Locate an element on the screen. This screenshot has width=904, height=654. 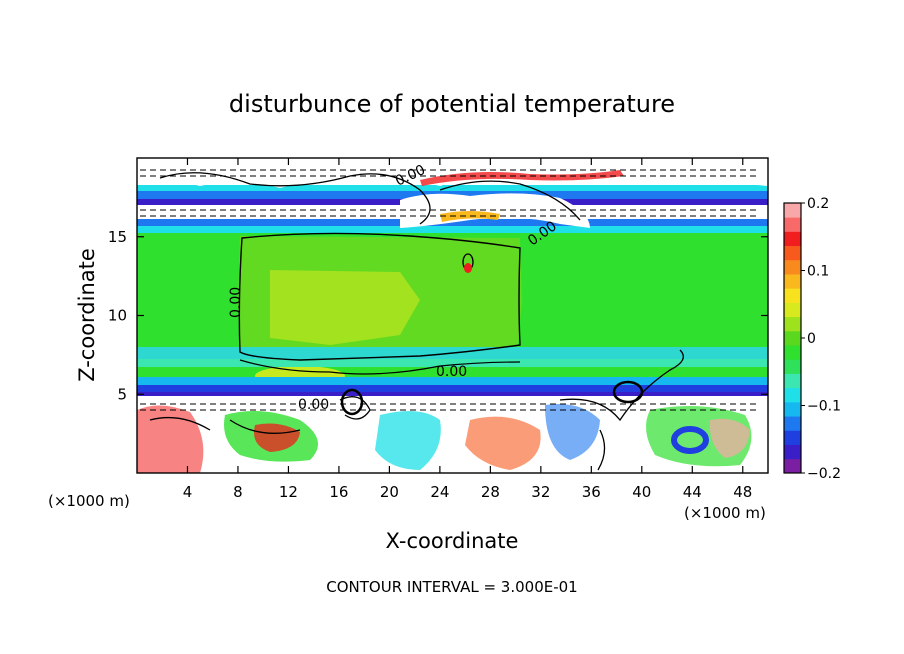
field-band-upper-cyan2 is located at coordinates (452, 188).